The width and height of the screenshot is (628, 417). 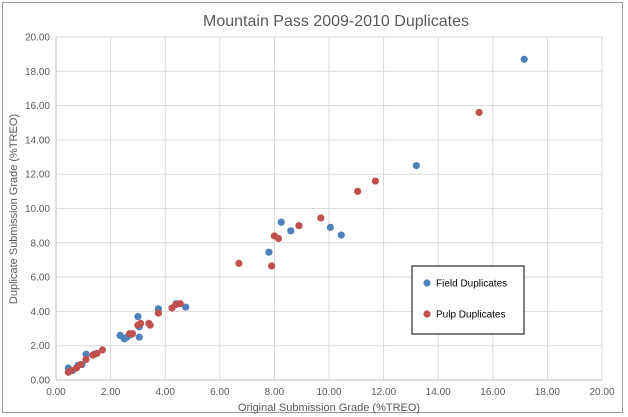 I want to click on y-tick-label: 20.00, so click(x=37, y=38).